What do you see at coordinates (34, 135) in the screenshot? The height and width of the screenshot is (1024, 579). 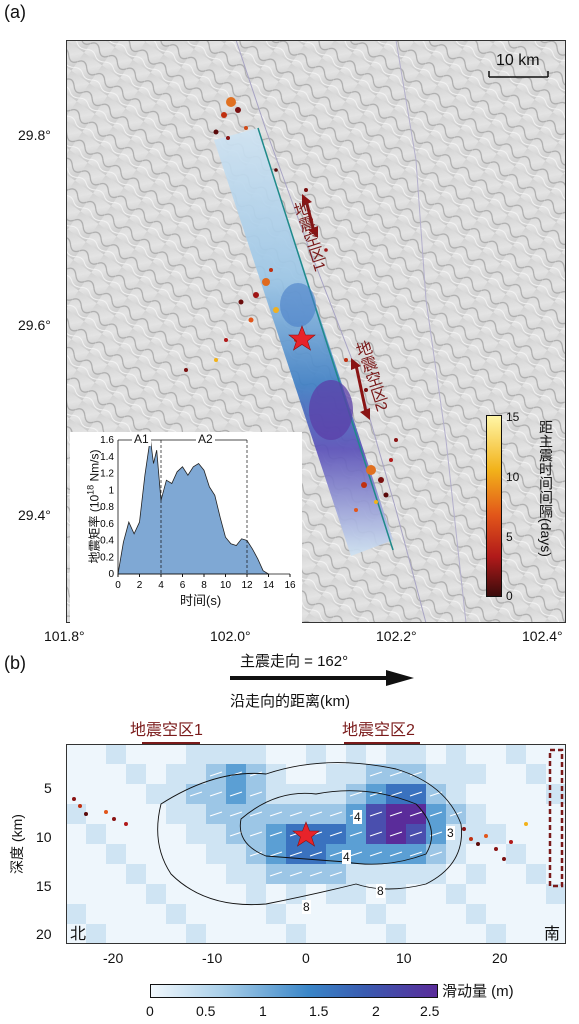 I see `lat-tick-29-8: 29.8°` at bounding box center [34, 135].